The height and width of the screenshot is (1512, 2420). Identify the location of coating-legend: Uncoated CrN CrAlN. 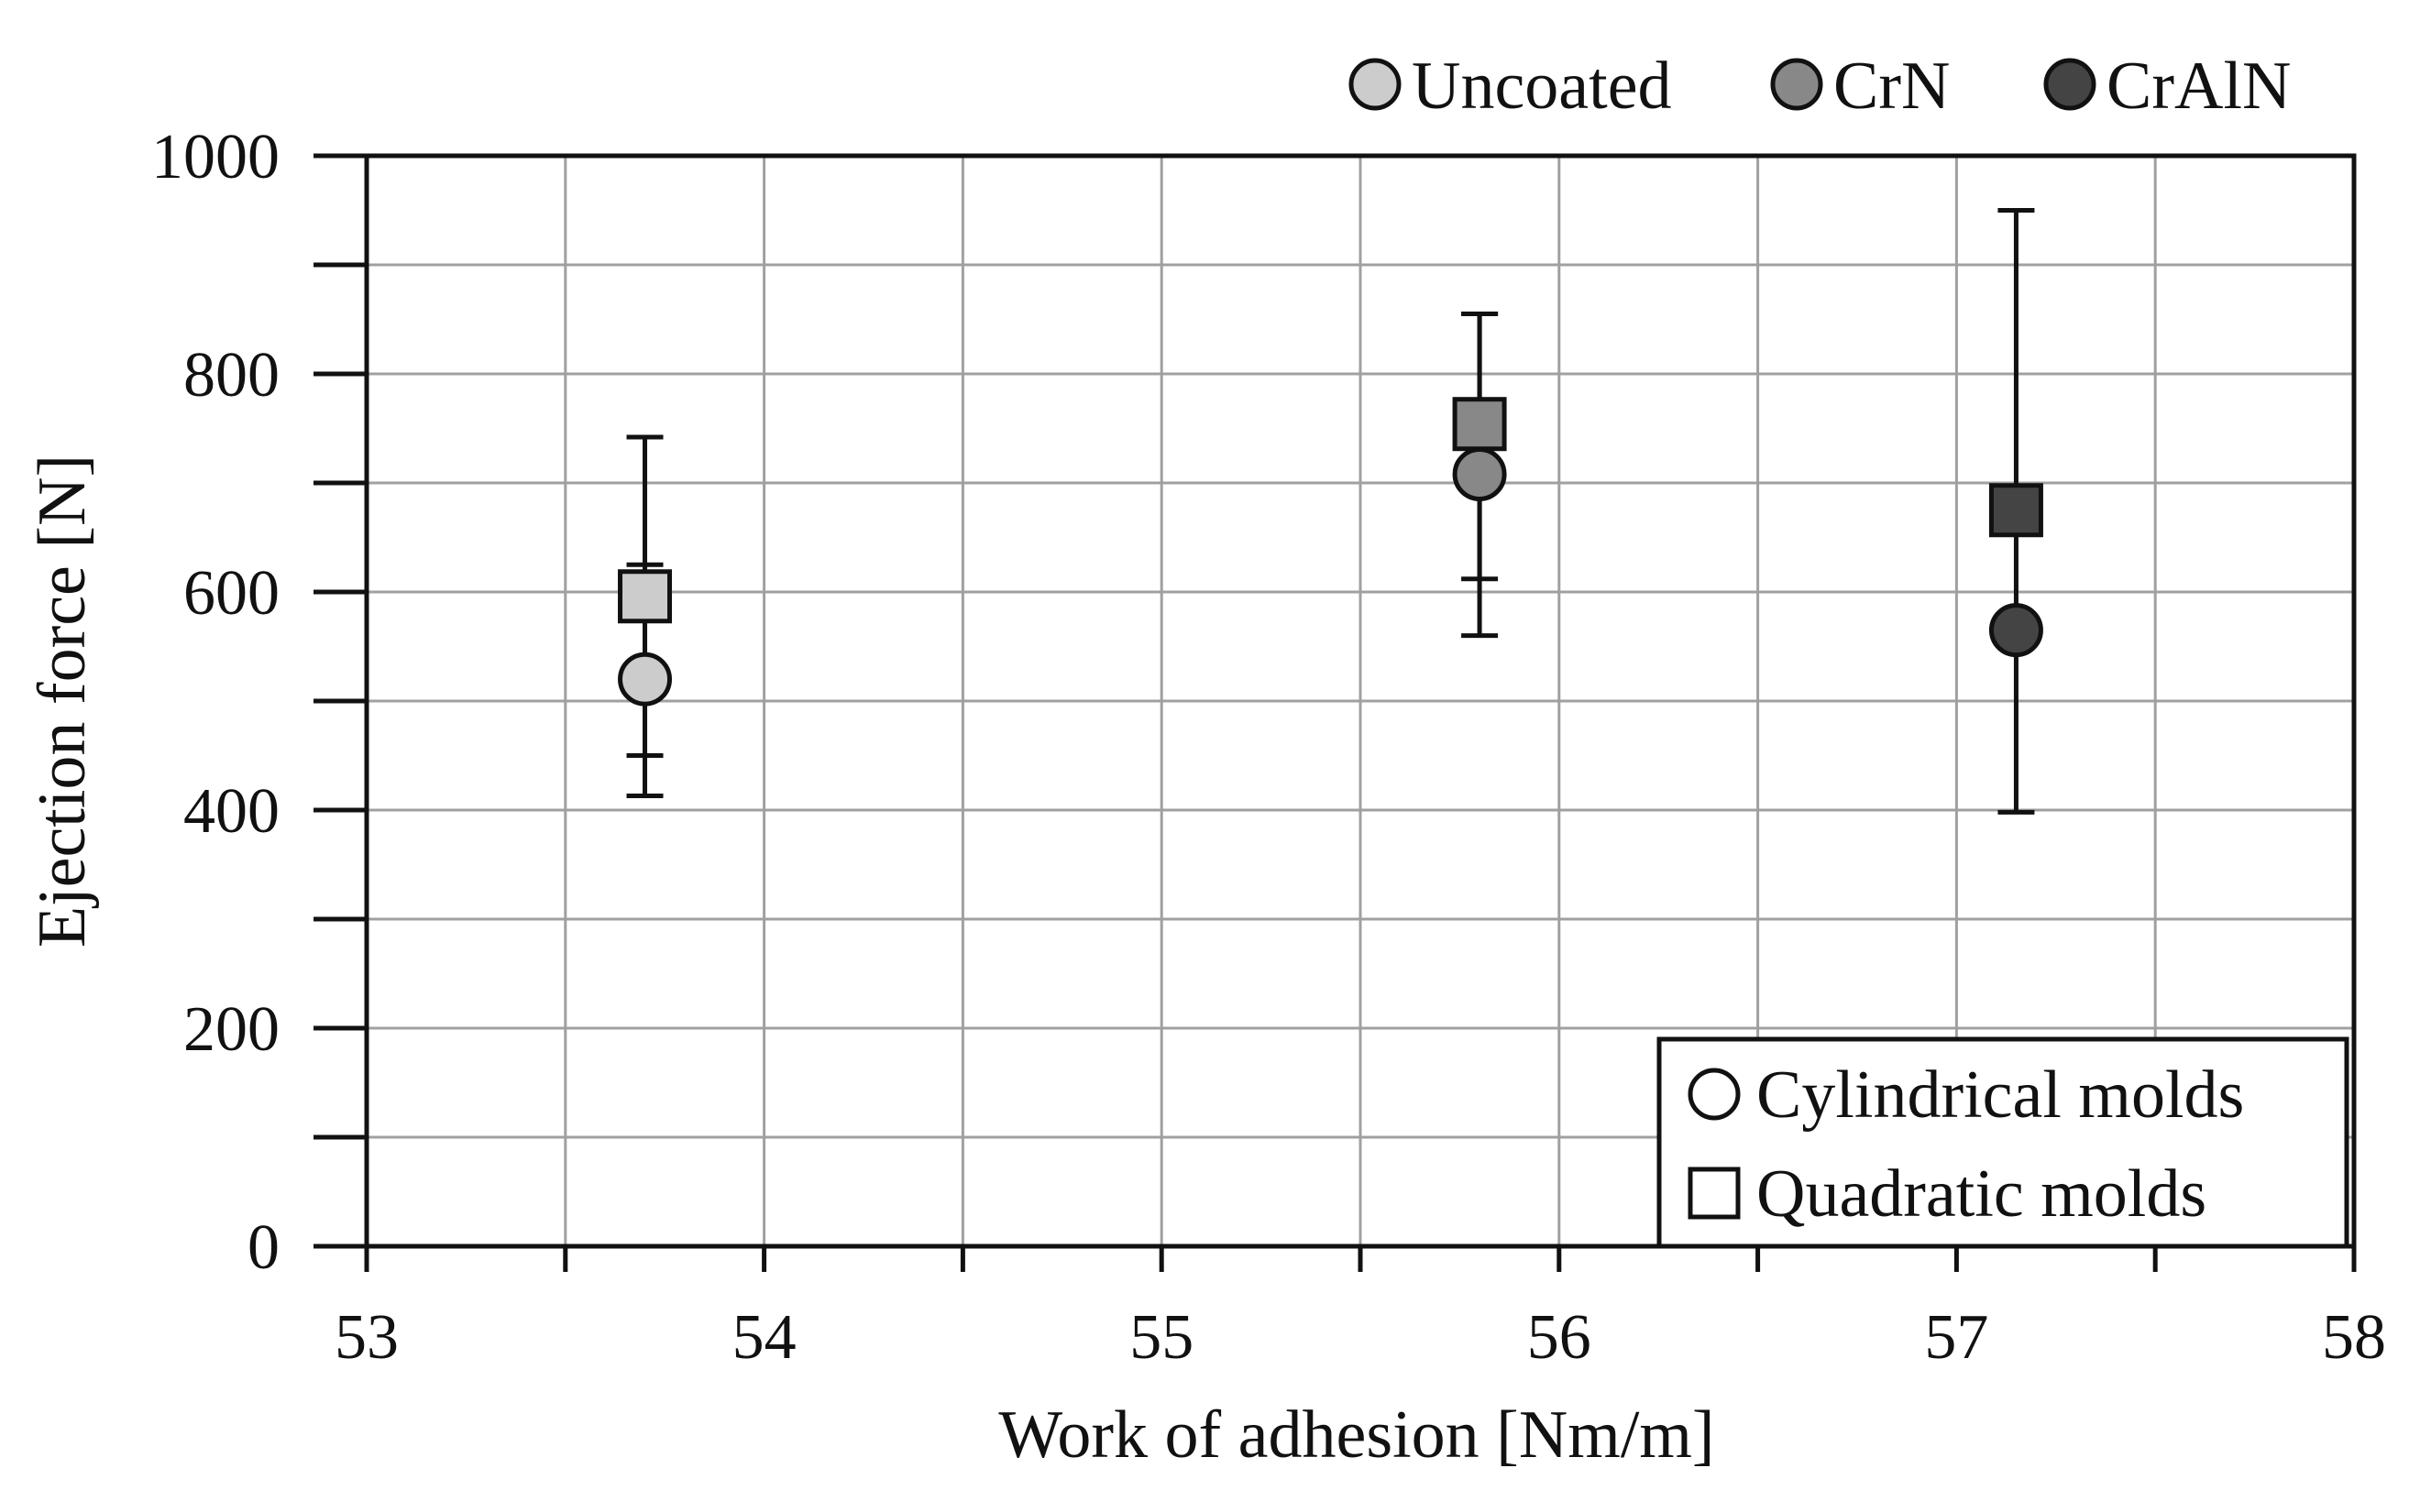
(1819, 86).